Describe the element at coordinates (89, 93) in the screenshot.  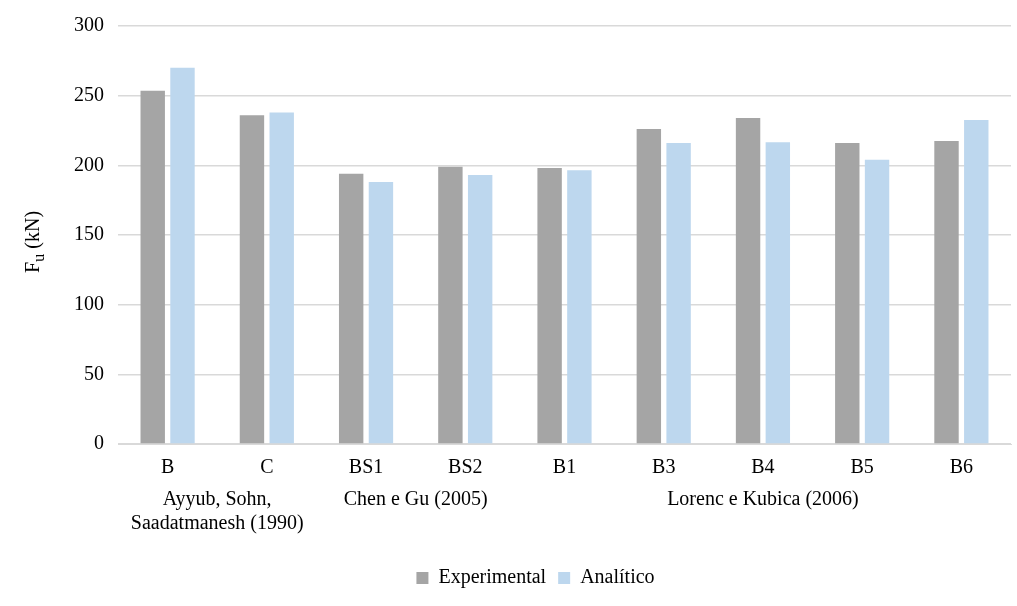
I see `y-tick-label: 250` at that location.